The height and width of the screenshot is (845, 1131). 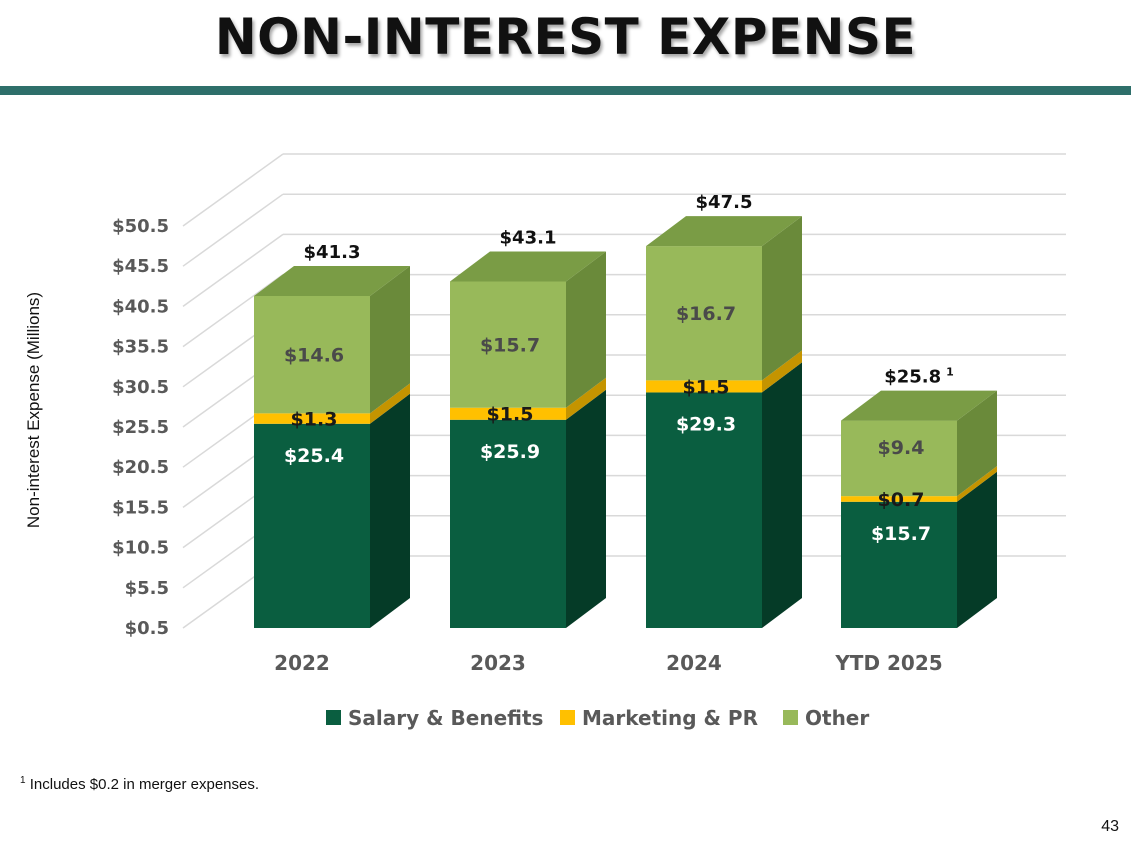 What do you see at coordinates (147, 588) in the screenshot?
I see `y-tick-label: $5.5` at bounding box center [147, 588].